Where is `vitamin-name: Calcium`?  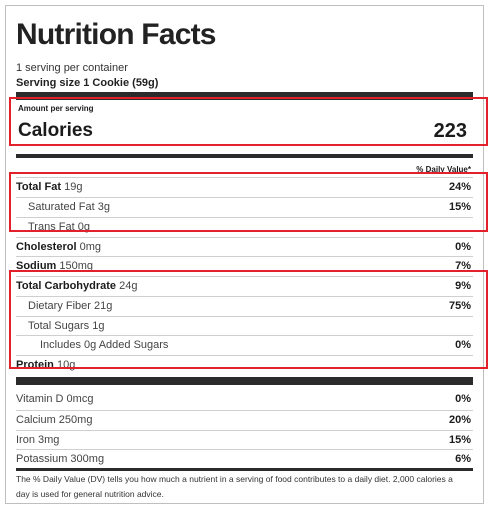
vitamin-name: Calcium is located at coordinates (36, 420).